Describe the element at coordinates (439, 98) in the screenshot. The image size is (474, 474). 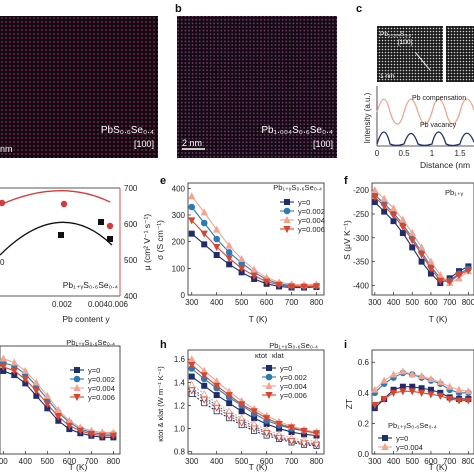
I see `trace-label-compensation: Pb compensation` at that location.